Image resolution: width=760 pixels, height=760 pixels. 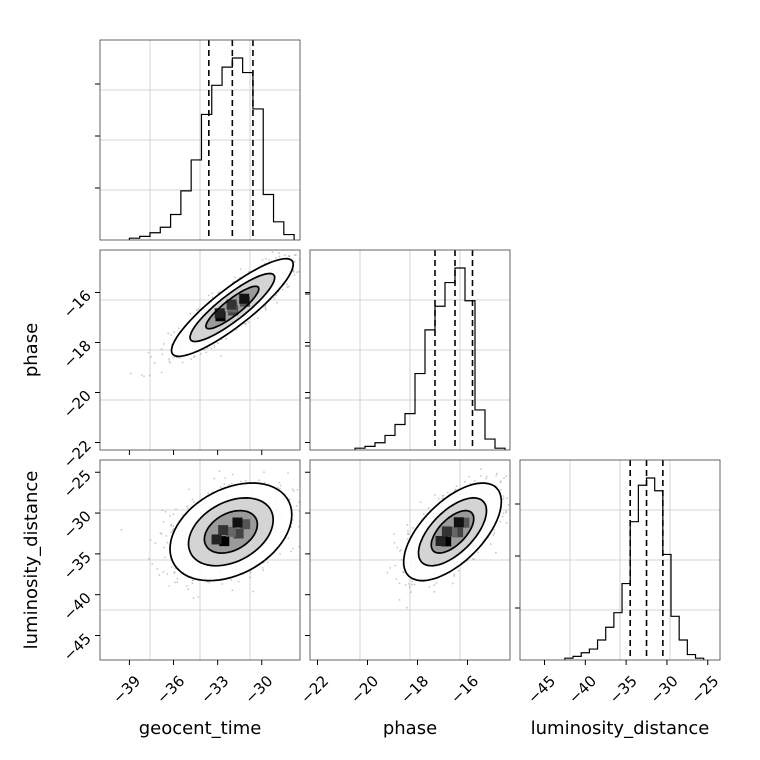 What do you see at coordinates (211, 148) in the screenshot?
I see `histogram-geocent_time` at bounding box center [211, 148].